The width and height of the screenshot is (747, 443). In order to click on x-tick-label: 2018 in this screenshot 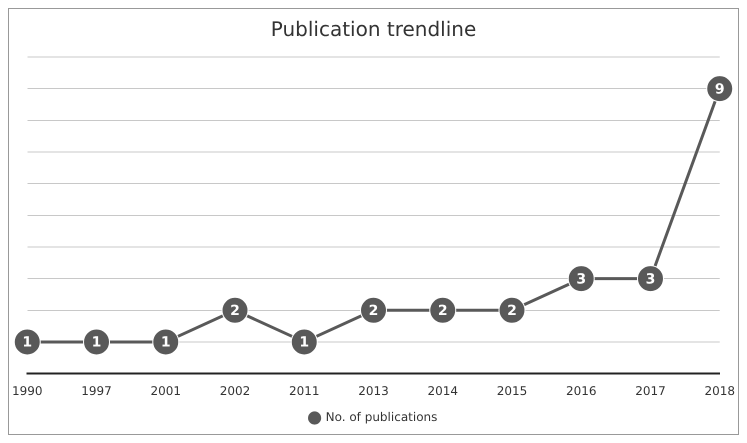, I will do `click(720, 391)`.